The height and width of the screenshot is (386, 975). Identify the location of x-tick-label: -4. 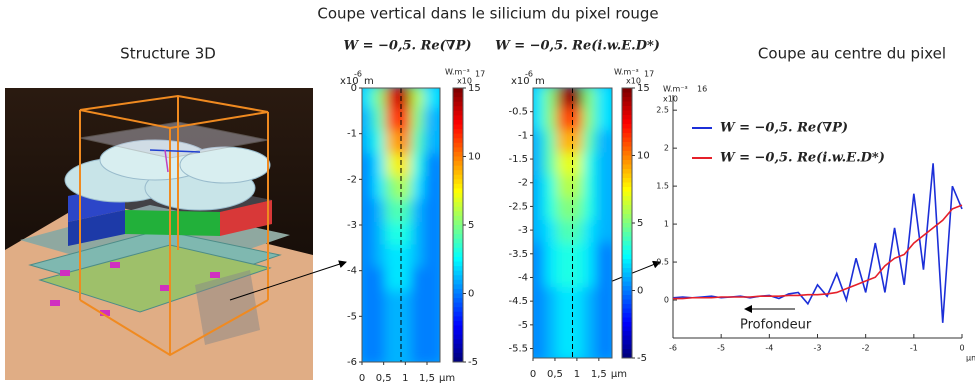
(769, 348).